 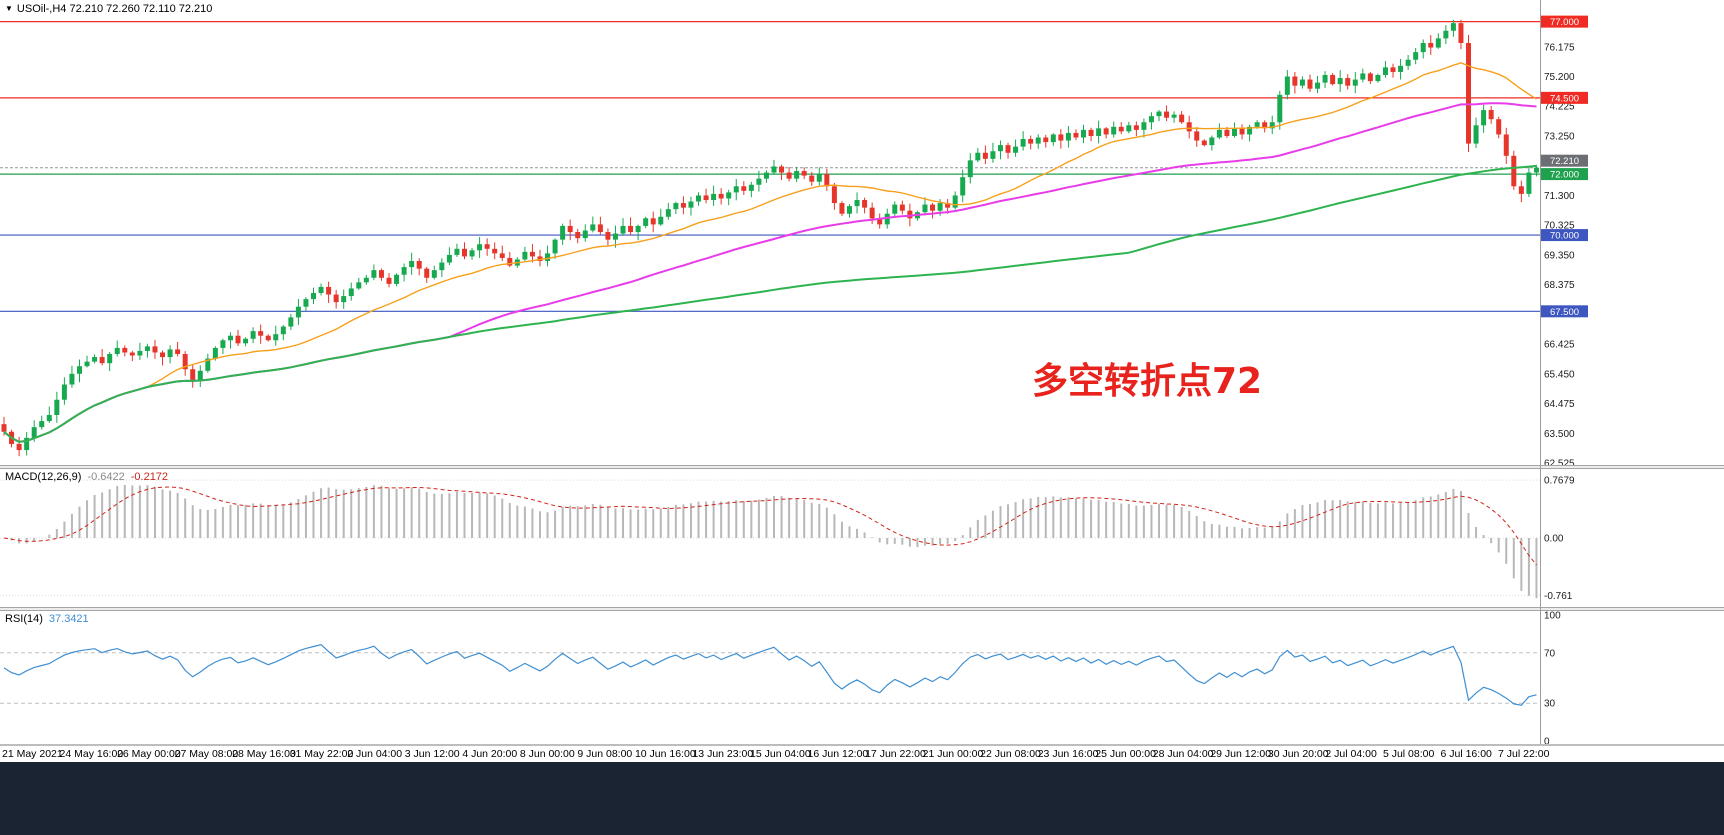 What do you see at coordinates (1408, 754) in the screenshot?
I see `time-axis-label: 5 Jul 08:00` at bounding box center [1408, 754].